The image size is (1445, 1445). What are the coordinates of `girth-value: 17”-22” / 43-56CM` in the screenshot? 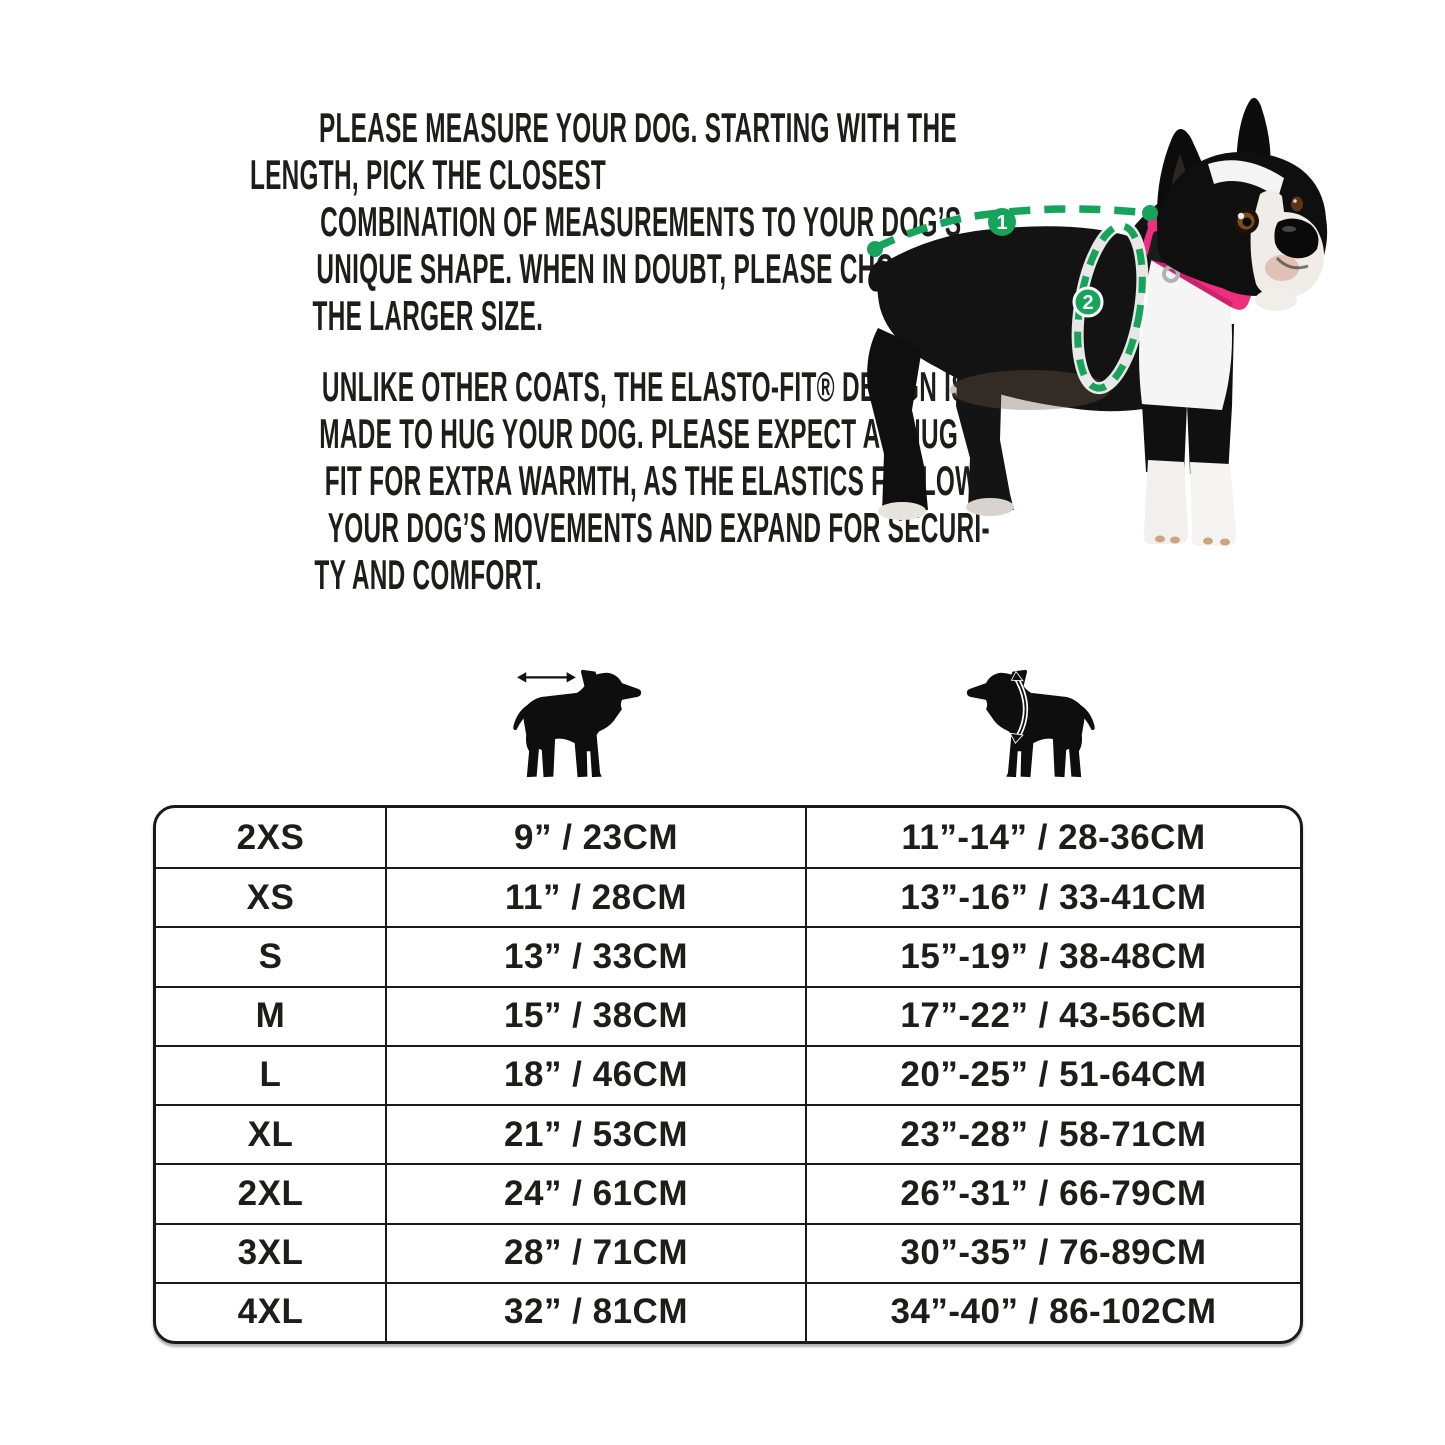 It's located at (1053, 1016).